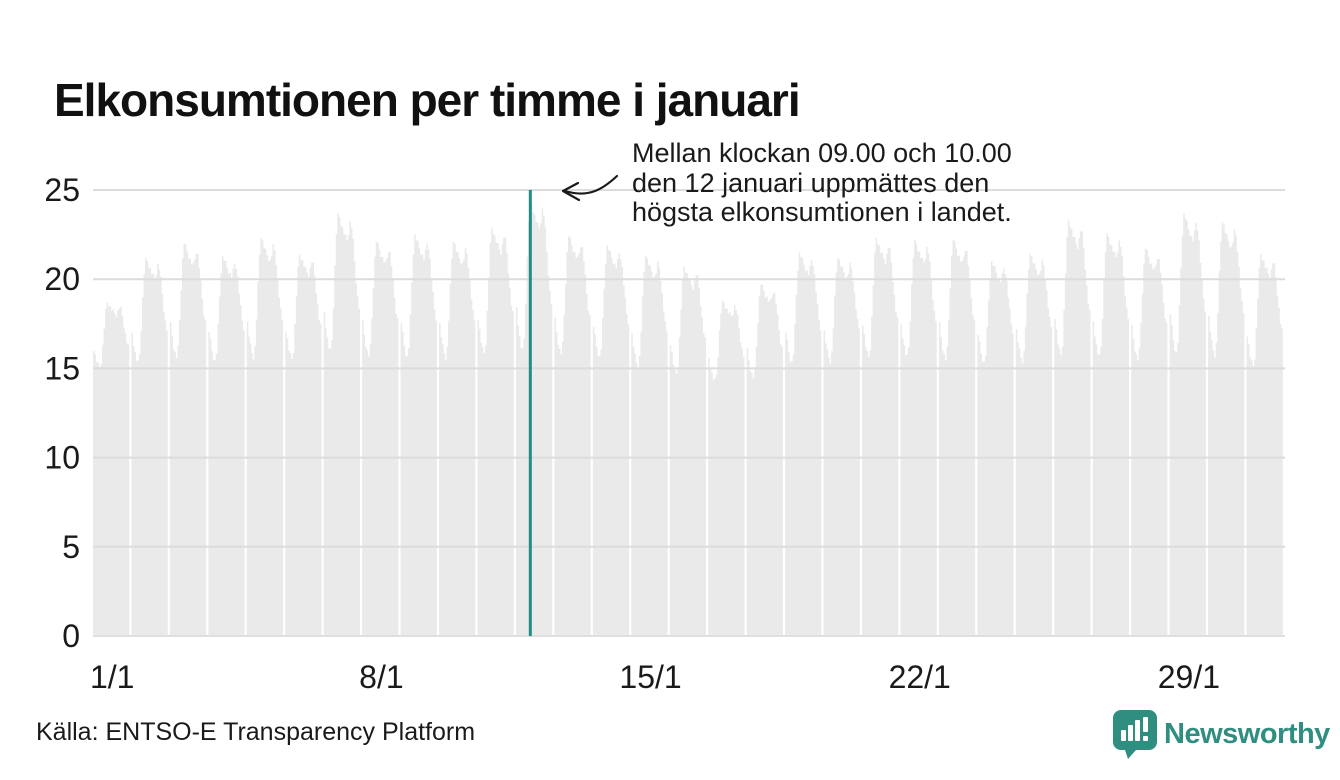  What do you see at coordinates (71, 547) in the screenshot?
I see `y-tick-label: 5` at bounding box center [71, 547].